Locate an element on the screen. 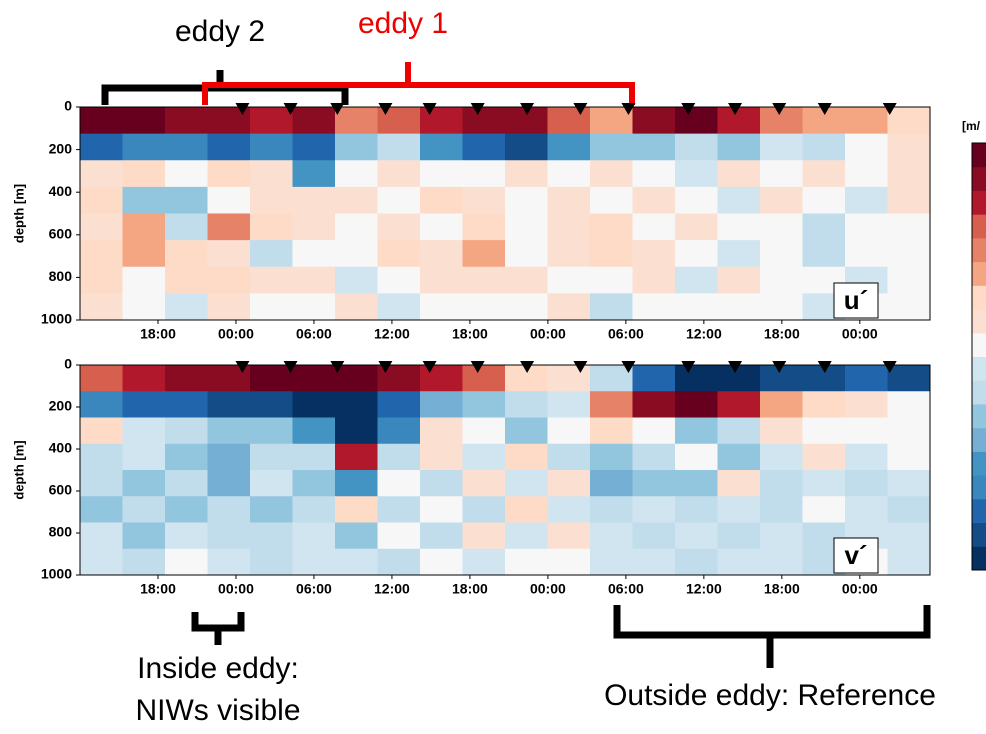  panel-label: u´ is located at coordinates (856, 300).